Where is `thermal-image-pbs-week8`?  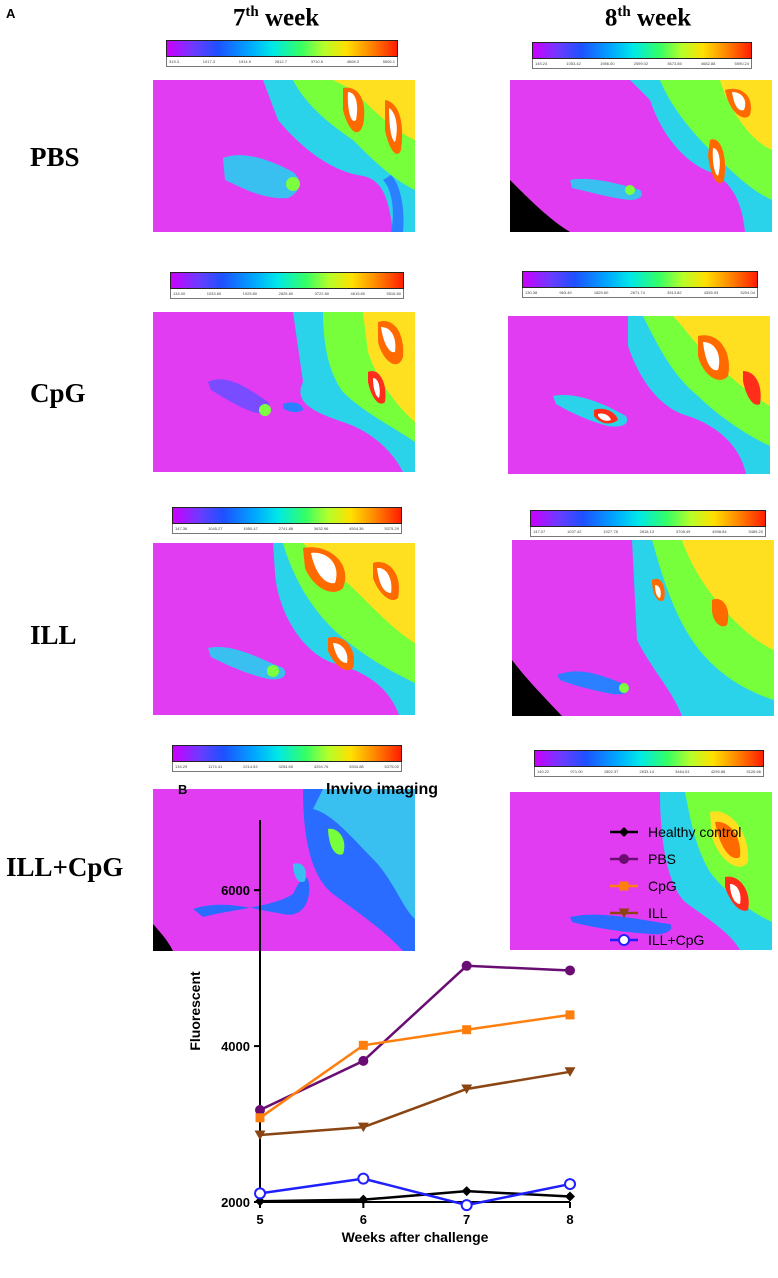
thermal-image-pbs-week8 is located at coordinates (641, 156).